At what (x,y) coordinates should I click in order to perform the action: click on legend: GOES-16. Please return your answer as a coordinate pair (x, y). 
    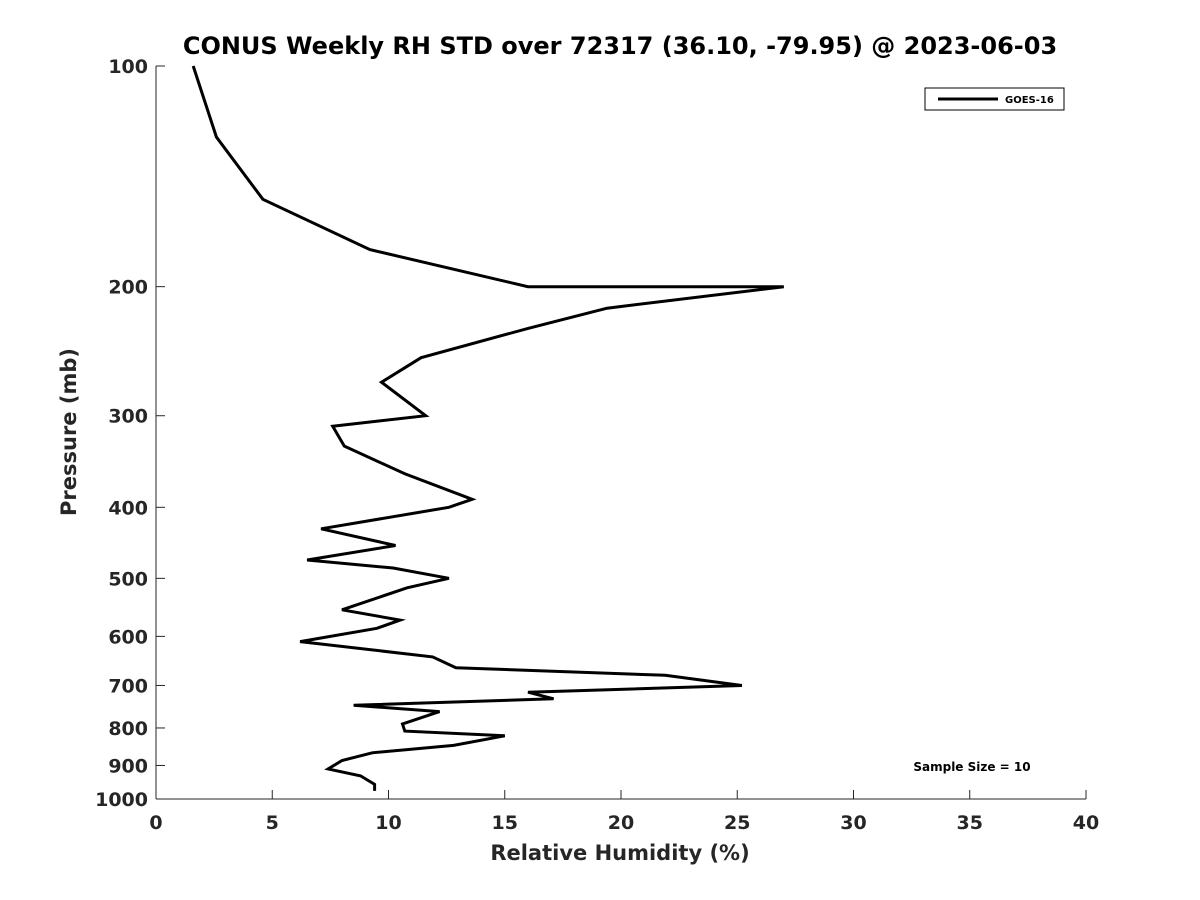
    Looking at the image, I should click on (994, 99).